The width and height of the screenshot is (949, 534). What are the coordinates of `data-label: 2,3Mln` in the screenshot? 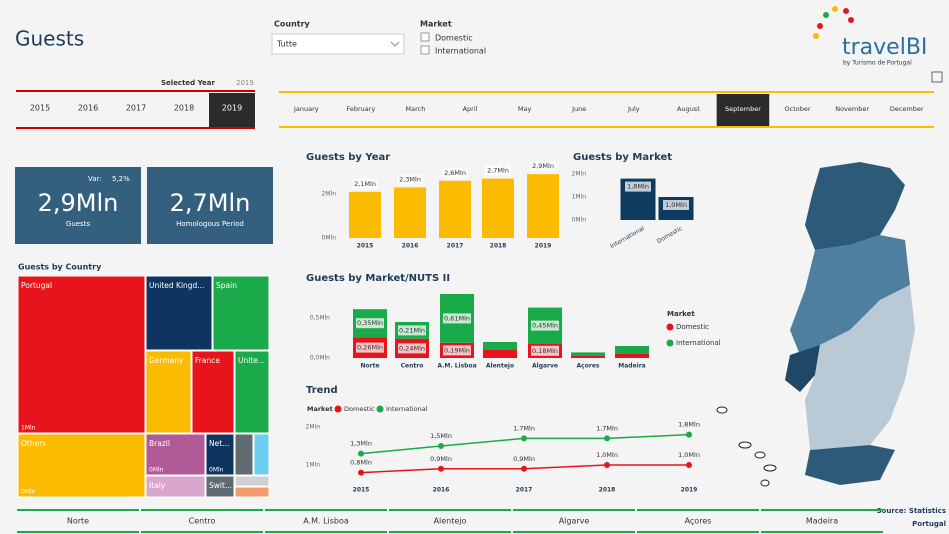 It's located at (410, 179).